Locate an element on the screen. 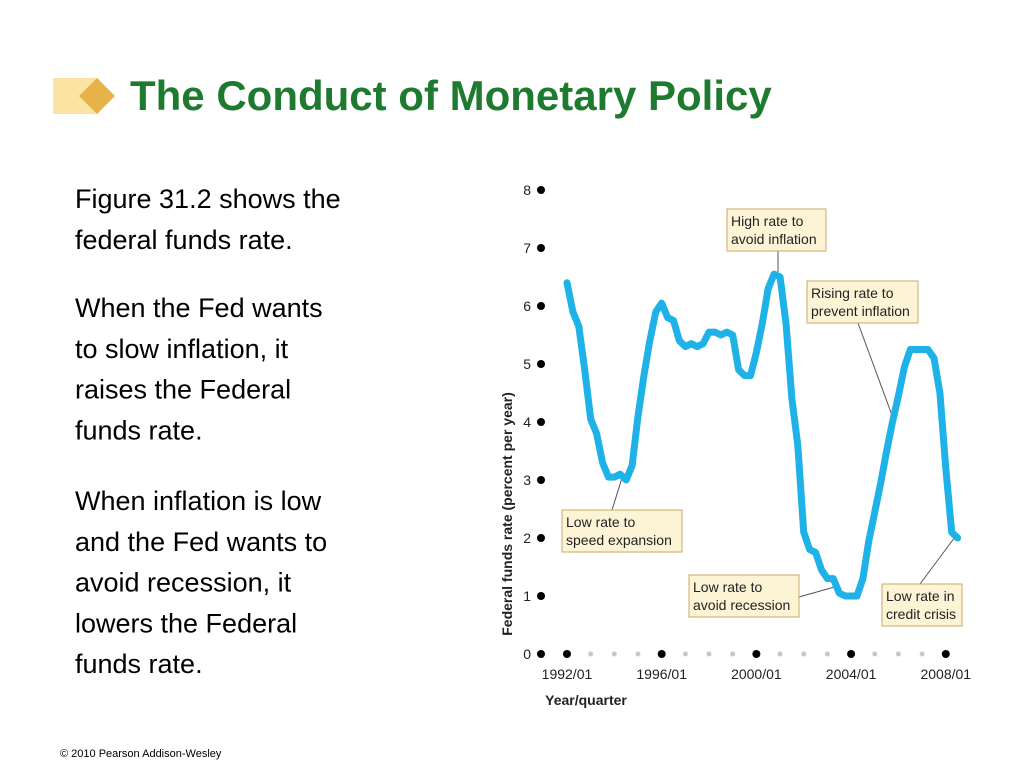 Image resolution: width=1024 pixels, height=768 pixels. body-text: When the Fed wants is located at coordinates (199, 308).